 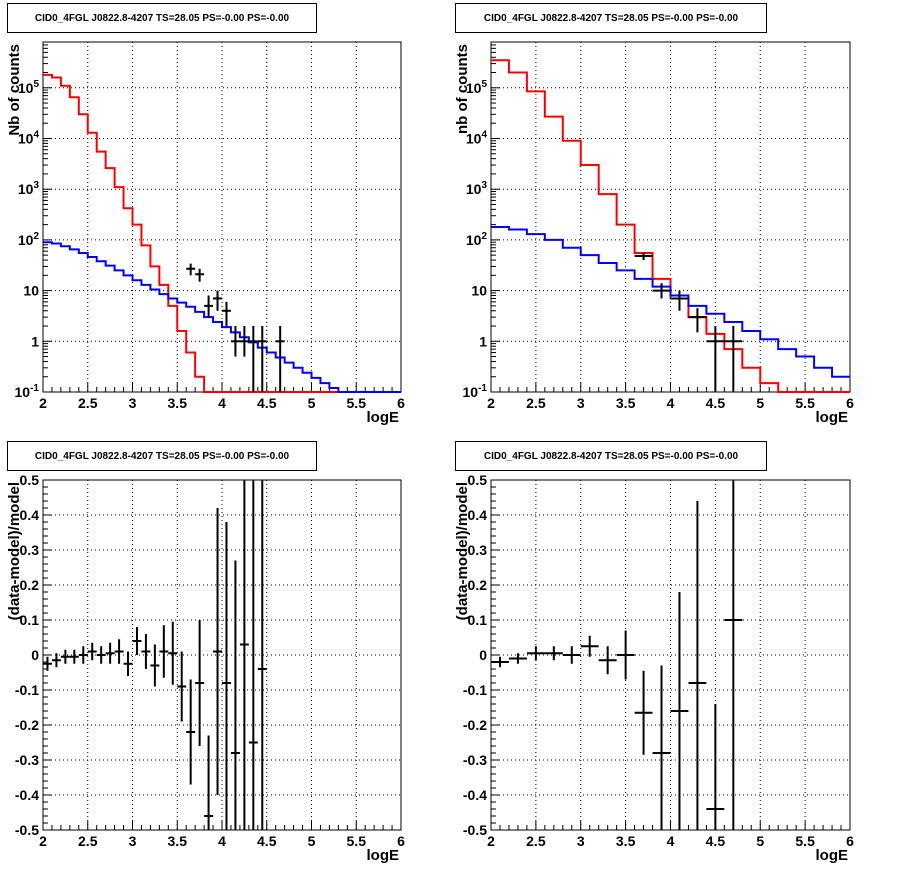 What do you see at coordinates (475, 760) in the screenshot?
I see `y-tick-label: -0.3` at bounding box center [475, 760].